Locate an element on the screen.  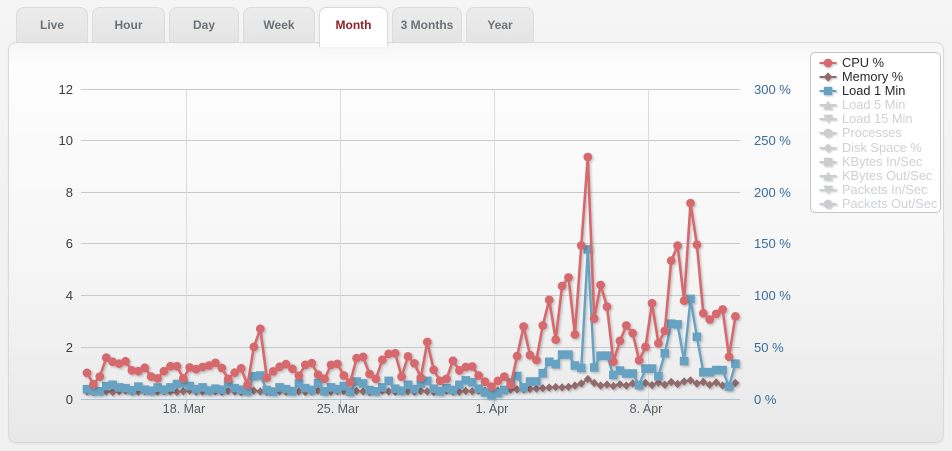
svg-text: 8 is located at coordinates (69, 192).